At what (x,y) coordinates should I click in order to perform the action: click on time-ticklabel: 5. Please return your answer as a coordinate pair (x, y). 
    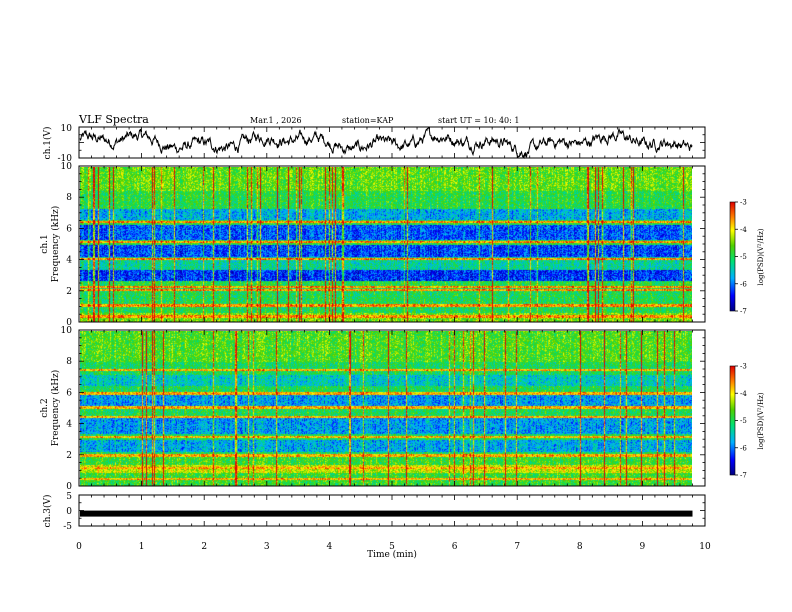
    Looking at the image, I should click on (392, 547).